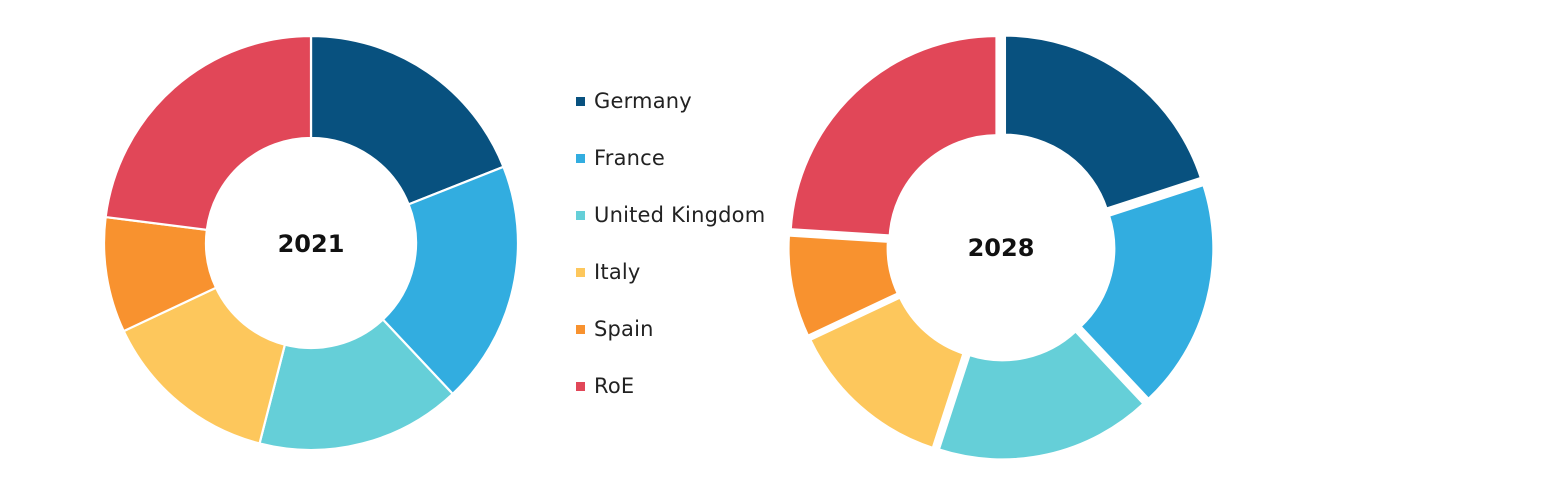  What do you see at coordinates (630, 158) in the screenshot?
I see `legend-label: France` at bounding box center [630, 158].